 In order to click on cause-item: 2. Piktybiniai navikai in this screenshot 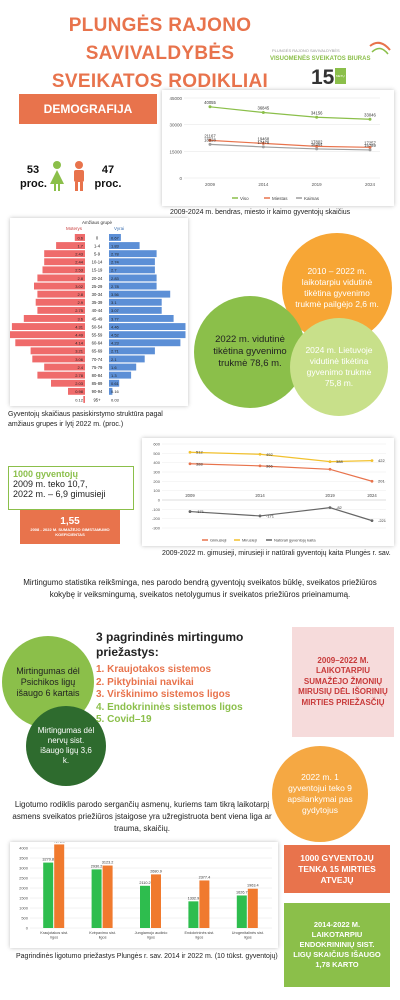, I will do `click(145, 682)`.